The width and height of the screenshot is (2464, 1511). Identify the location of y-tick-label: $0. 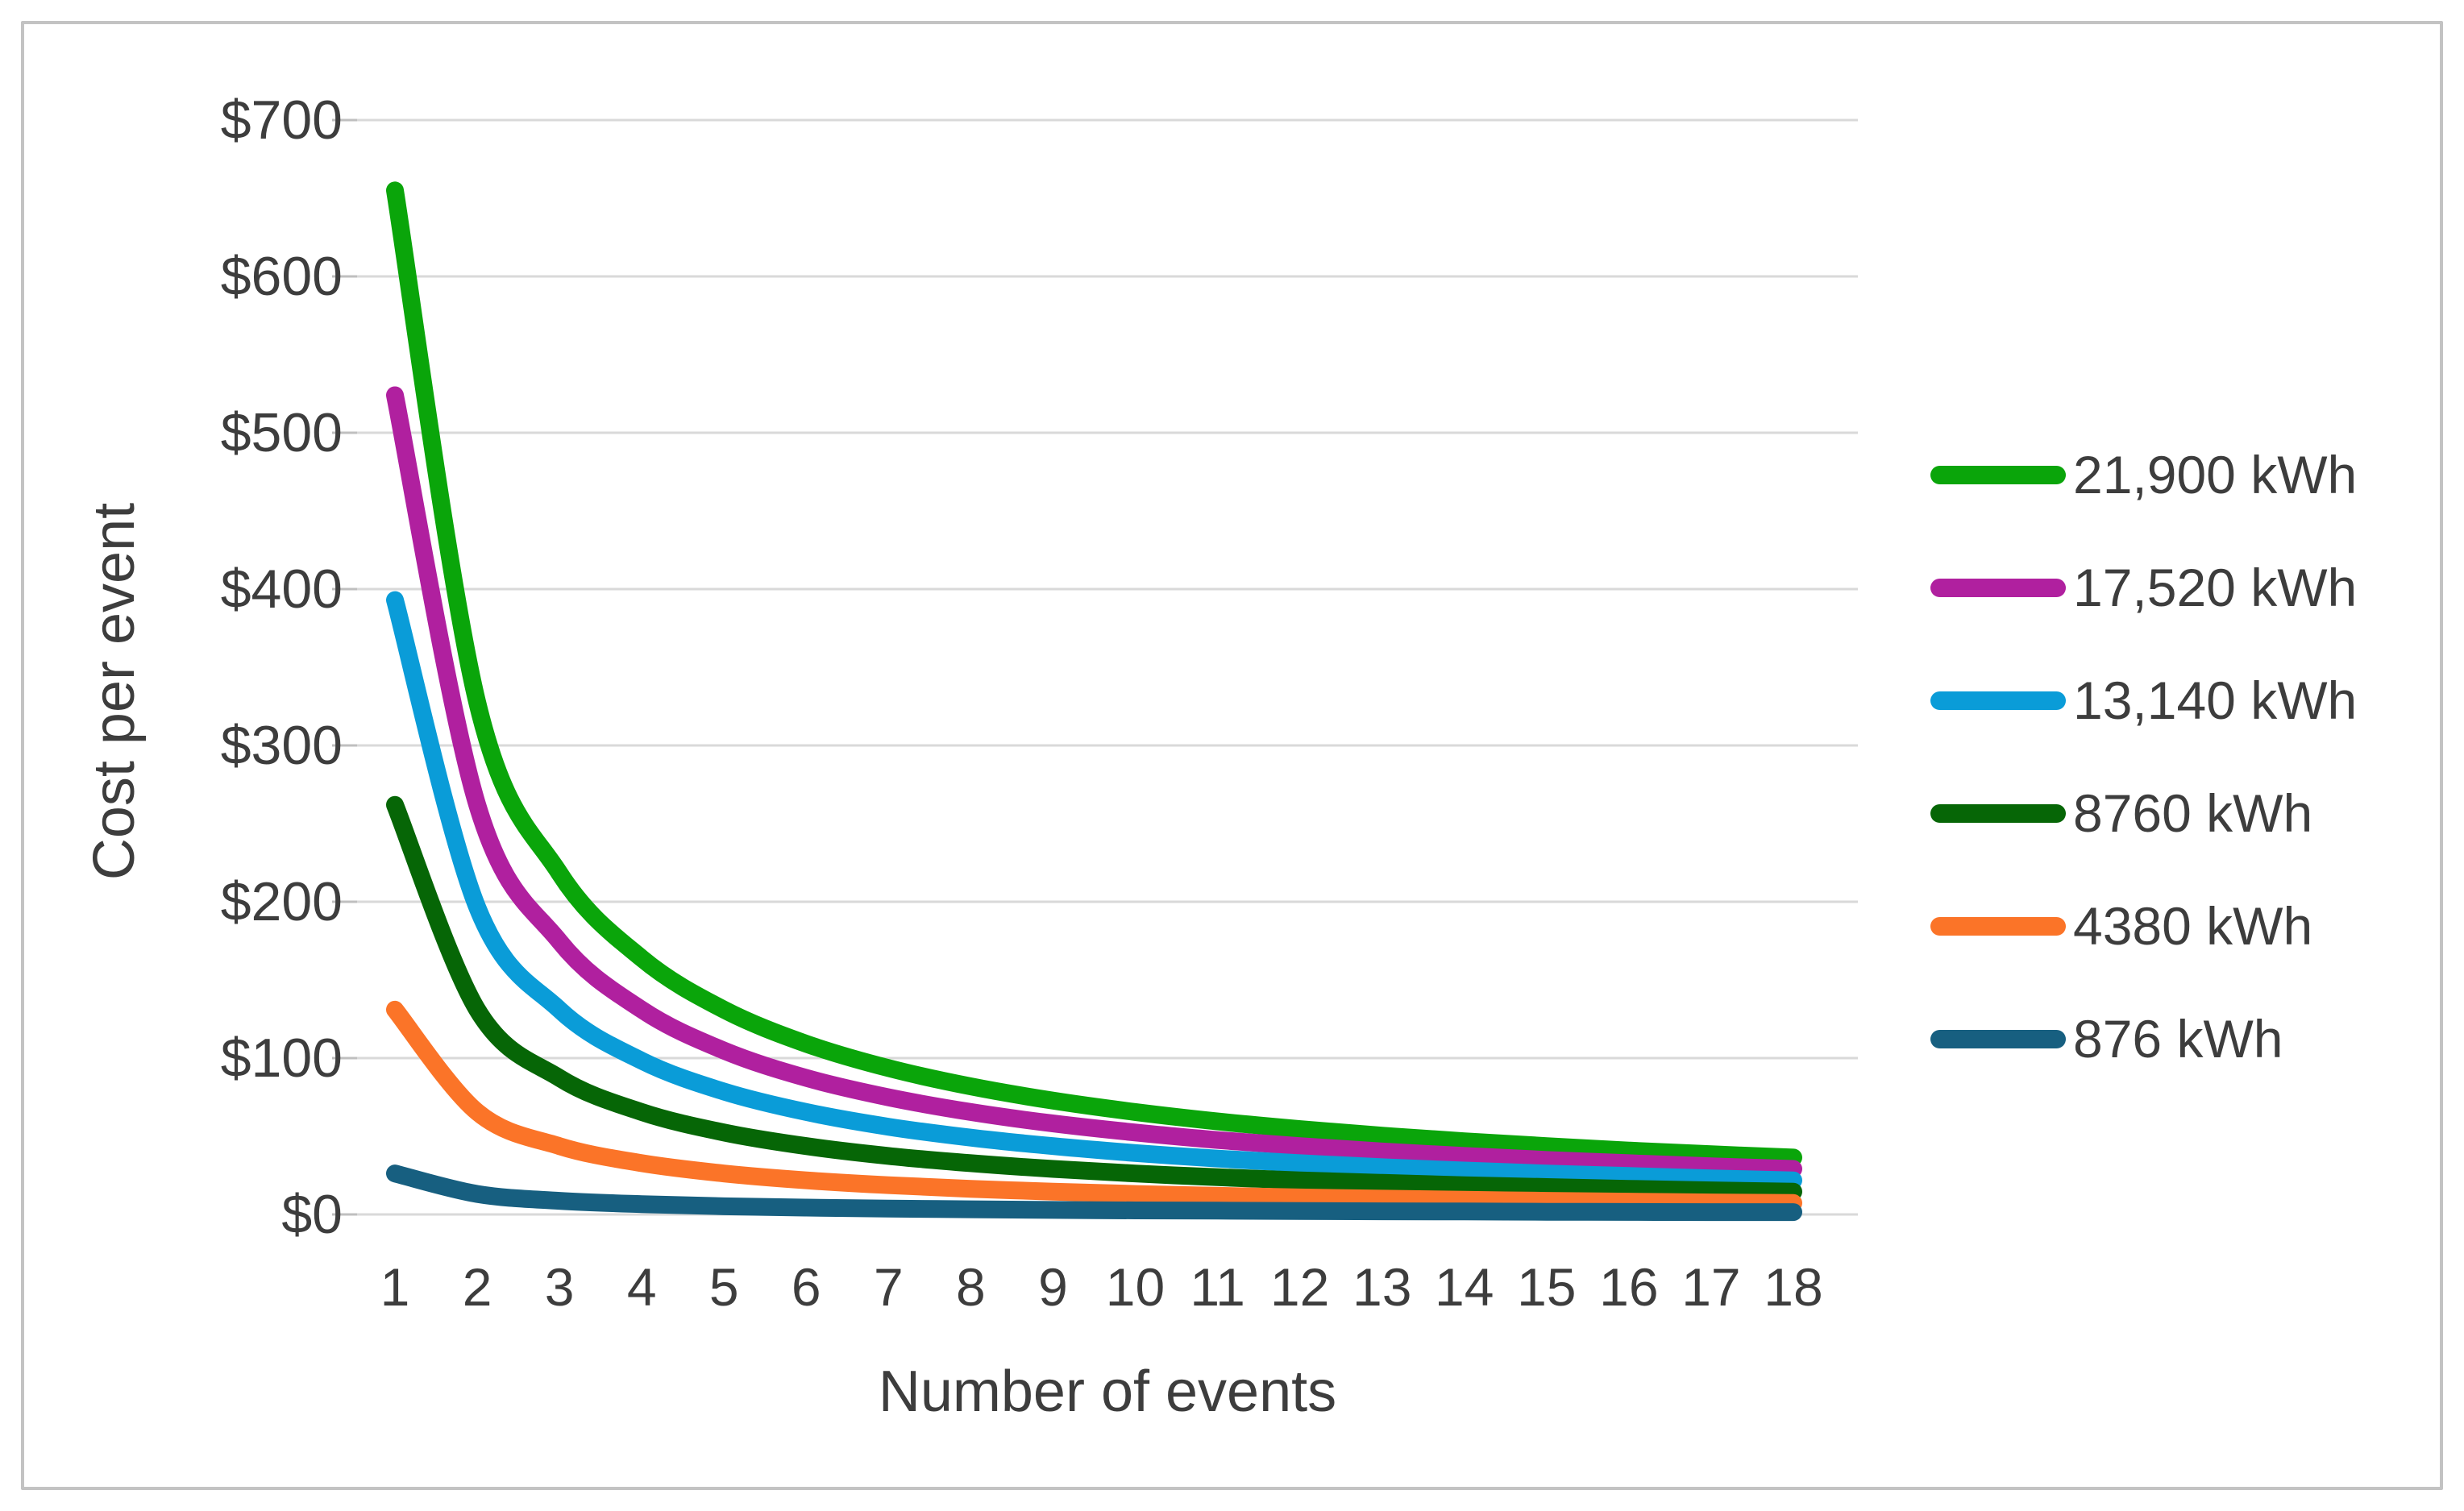
(312, 1214).